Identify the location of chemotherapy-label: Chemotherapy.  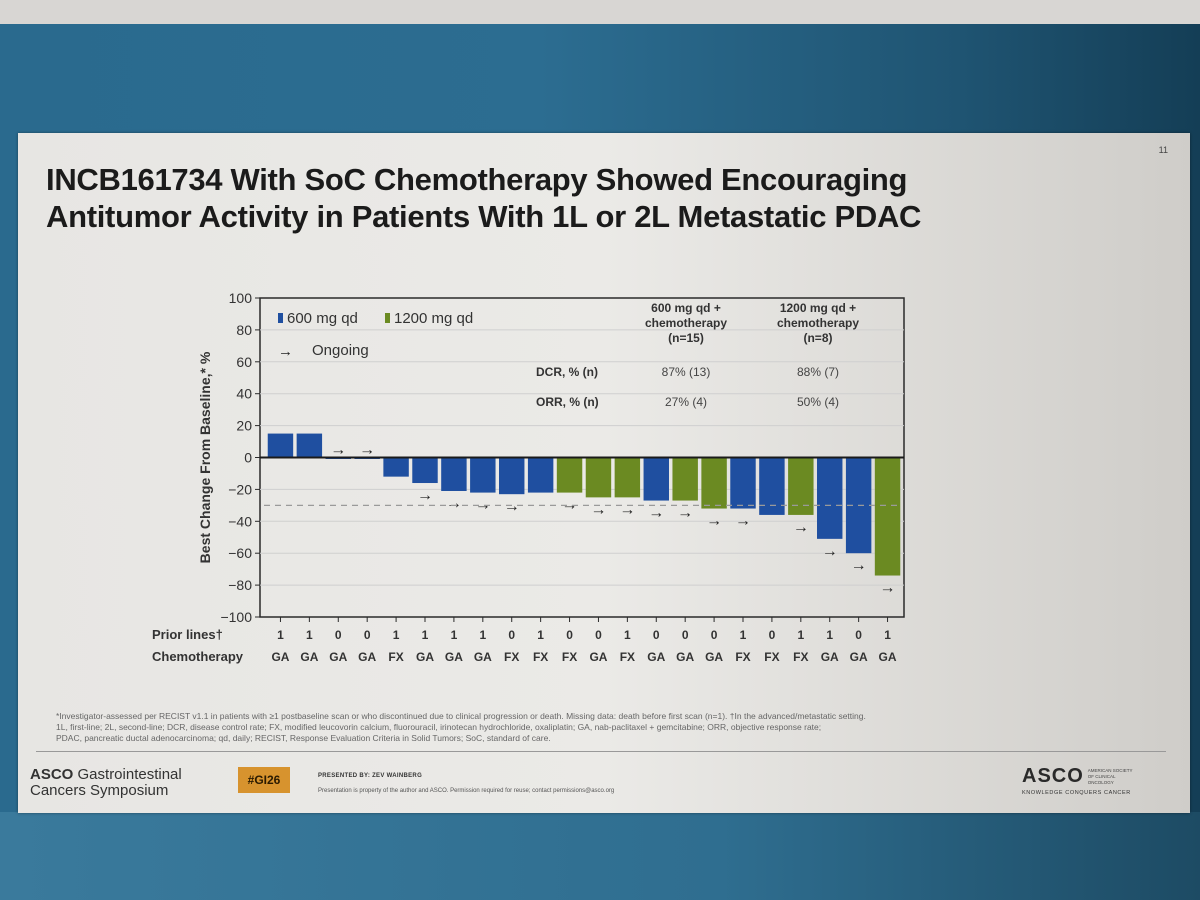
(198, 656).